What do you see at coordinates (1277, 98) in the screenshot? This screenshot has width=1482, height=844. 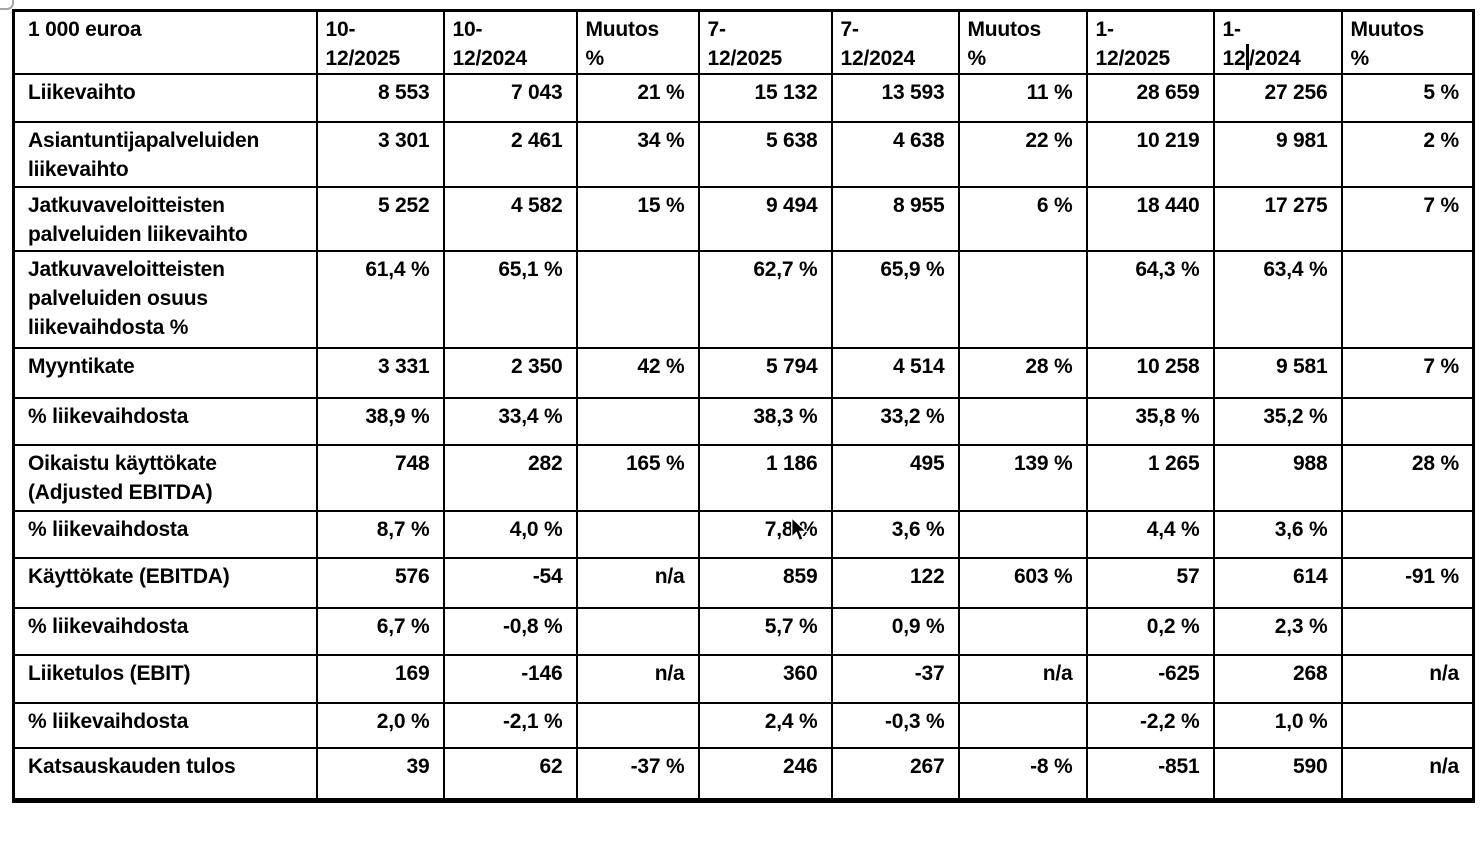 I see `cell-value: 27 256` at bounding box center [1277, 98].